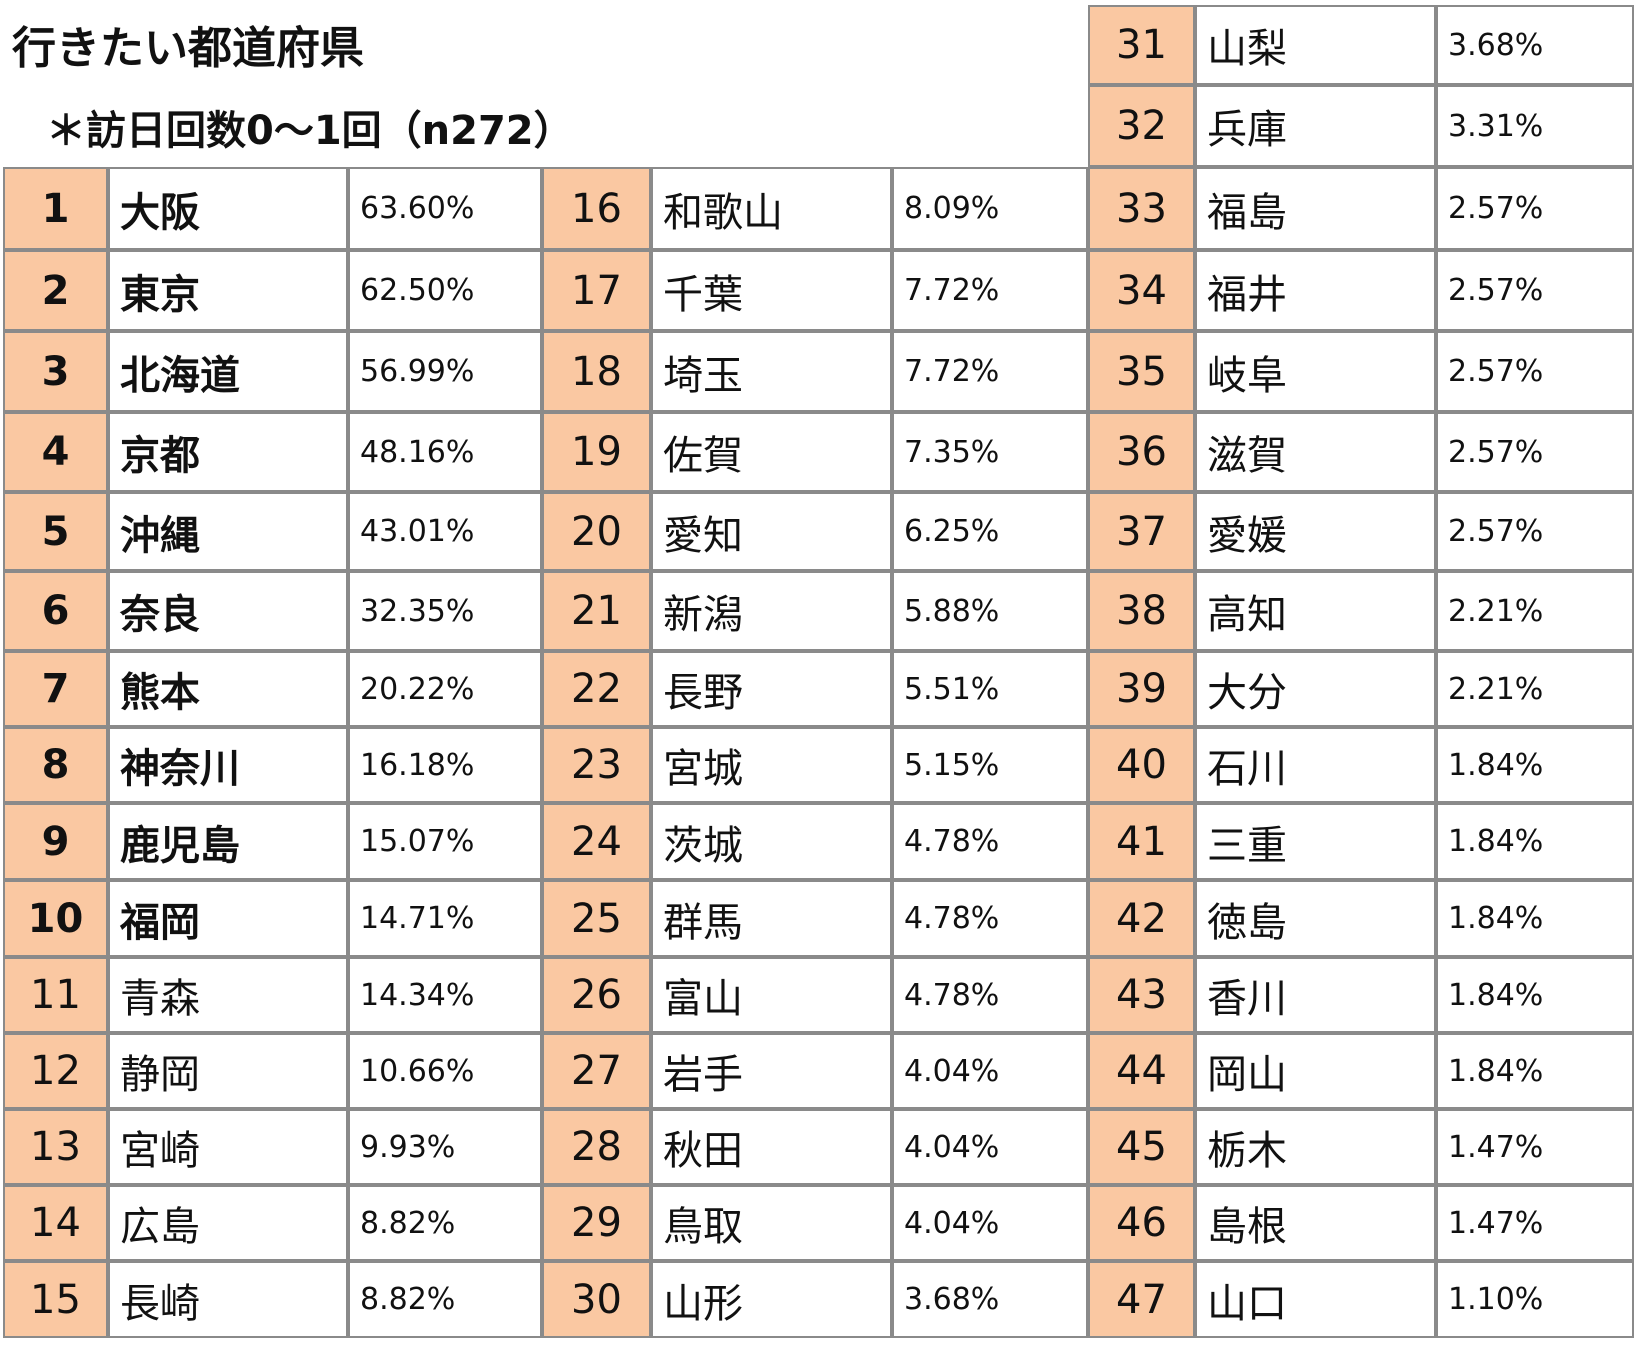 This screenshot has width=1640, height=1350. Describe the element at coordinates (1141, 689) in the screenshot. I see `rank-cell: 39` at that location.